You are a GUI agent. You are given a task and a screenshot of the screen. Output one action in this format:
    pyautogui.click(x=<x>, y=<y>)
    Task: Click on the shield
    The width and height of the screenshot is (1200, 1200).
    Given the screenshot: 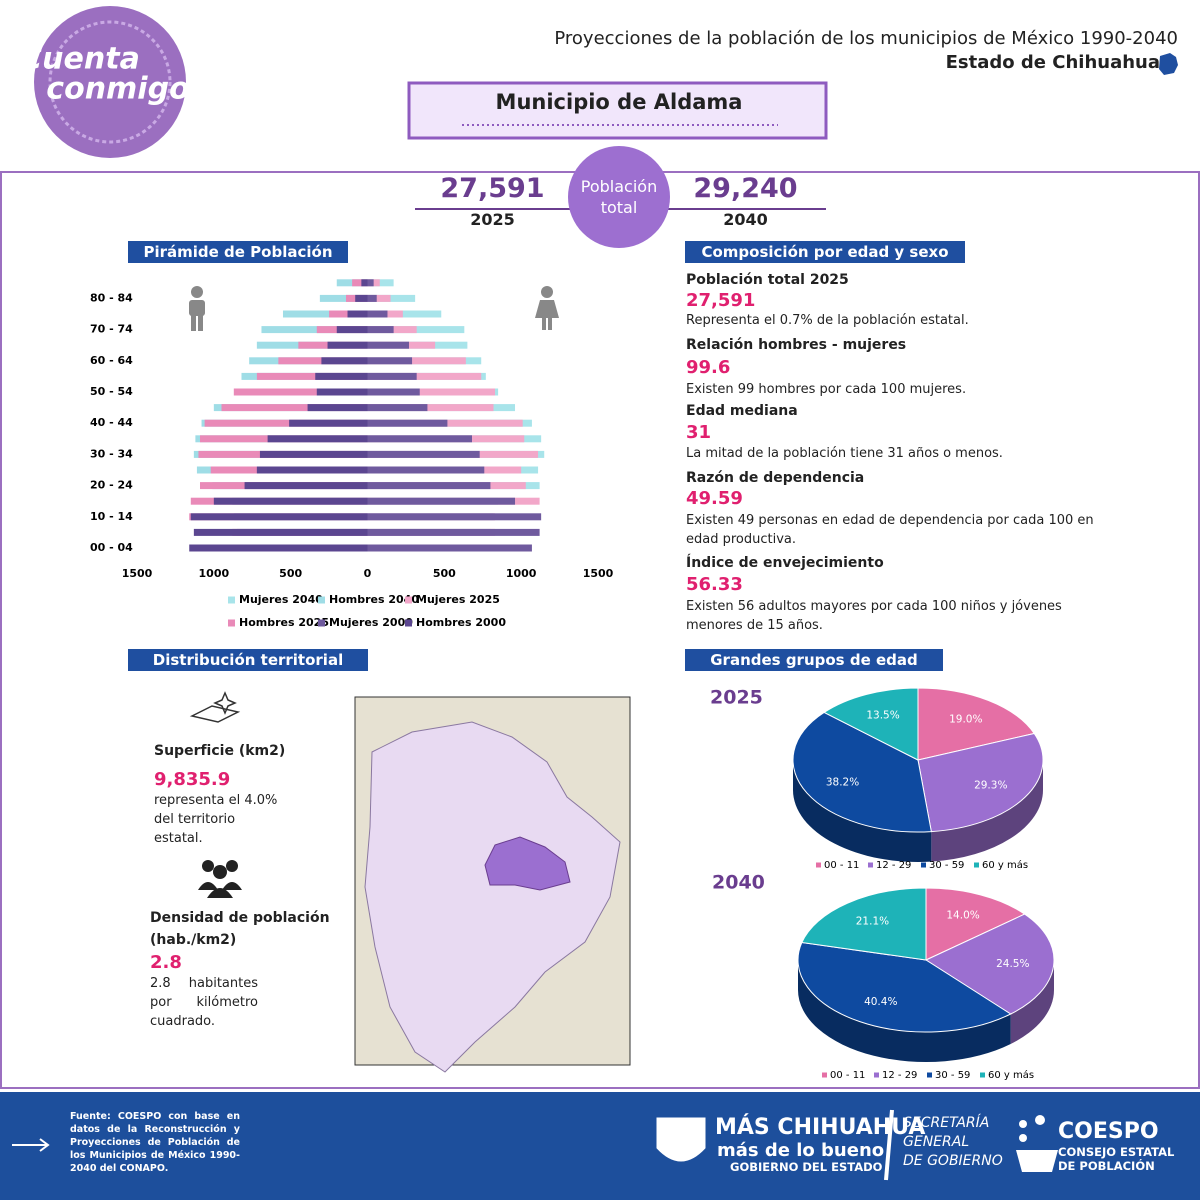 What is the action you would take?
    pyautogui.click(x=681, y=1139)
    